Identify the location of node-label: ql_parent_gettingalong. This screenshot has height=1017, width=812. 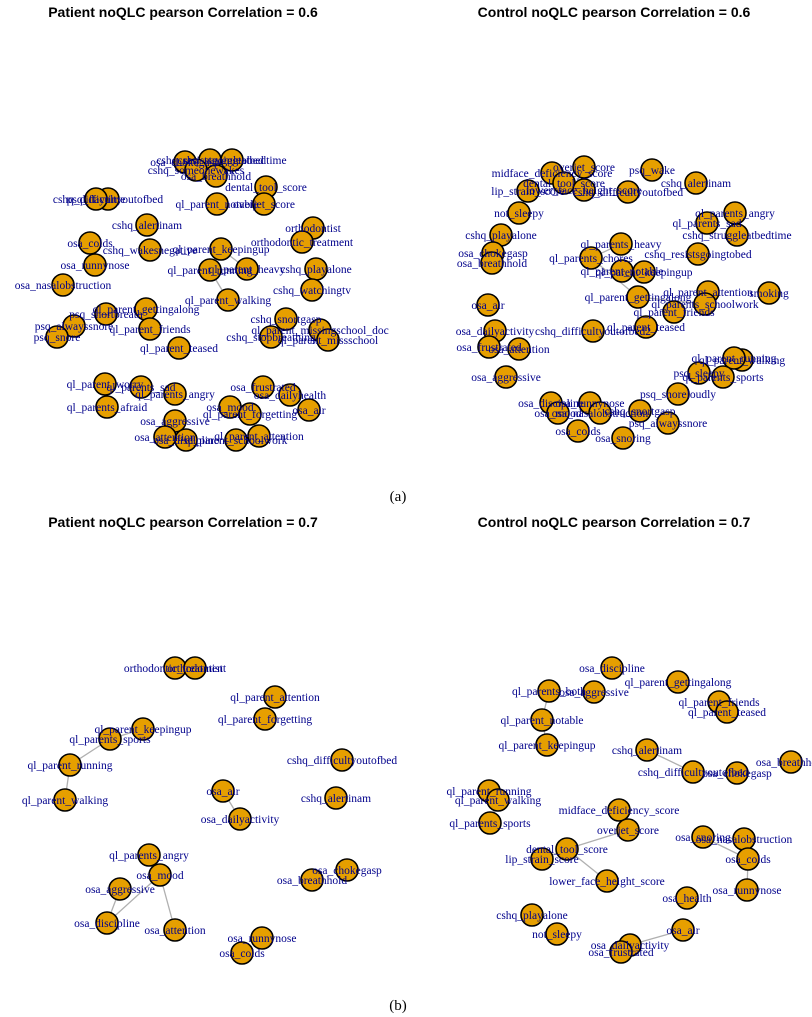
(638, 298).